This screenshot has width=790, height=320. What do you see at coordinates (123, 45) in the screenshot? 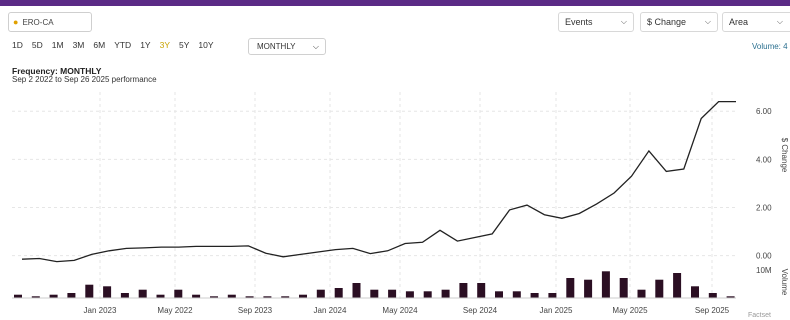
I see `range-button-ytd: YTD` at bounding box center [123, 45].